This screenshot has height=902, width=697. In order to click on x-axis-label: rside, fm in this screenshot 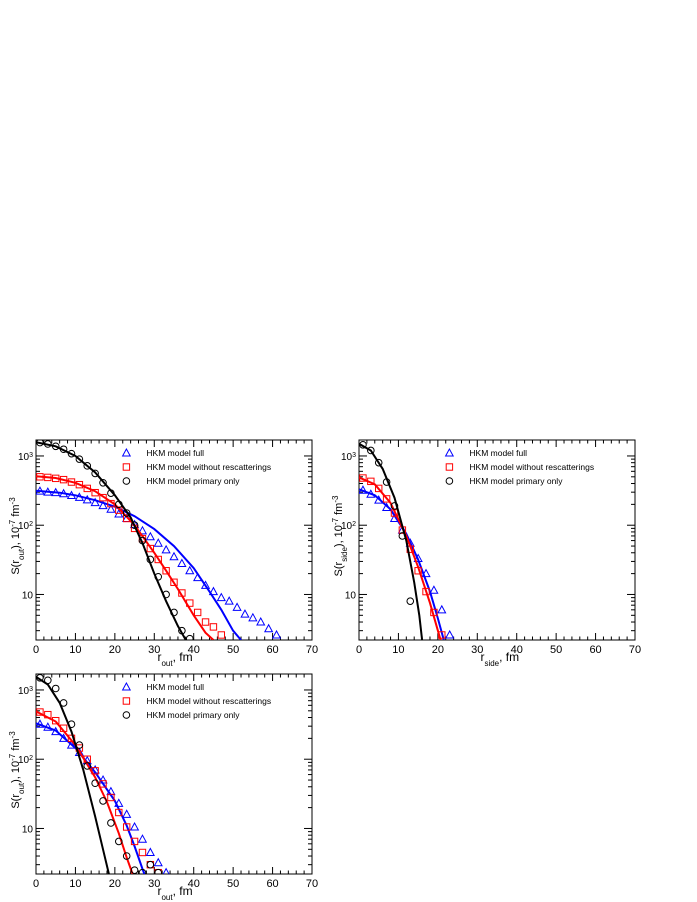, I will do `click(499, 659)`.